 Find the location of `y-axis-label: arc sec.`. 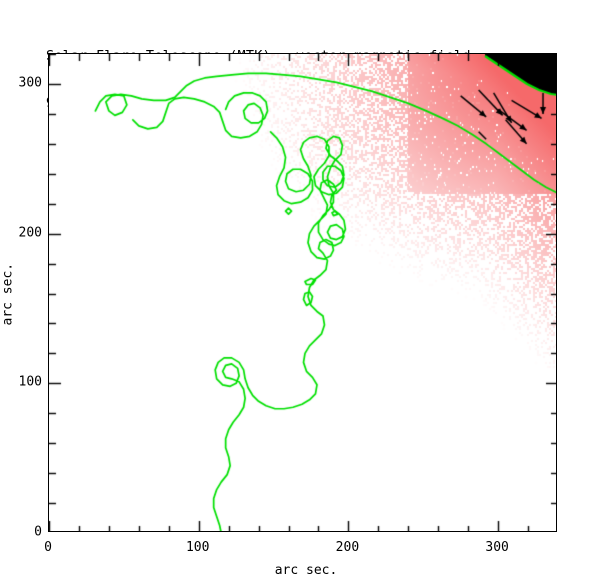

y-axis-label: arc sec. is located at coordinates (8, 294).